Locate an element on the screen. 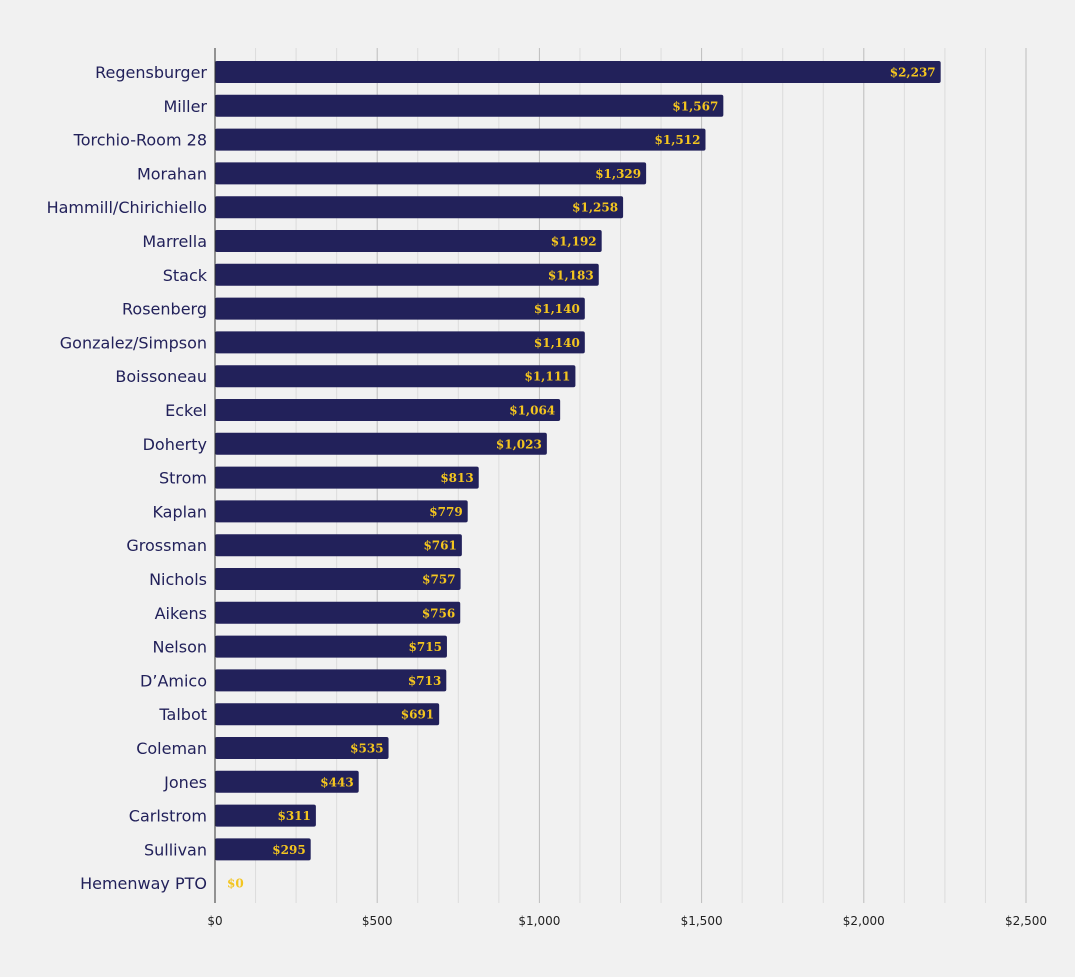 The width and height of the screenshot is (1075, 977). x-axis-tick-labels: $0 $500 $1,000 $1,500 $2,000 $2,500 is located at coordinates (627, 921).